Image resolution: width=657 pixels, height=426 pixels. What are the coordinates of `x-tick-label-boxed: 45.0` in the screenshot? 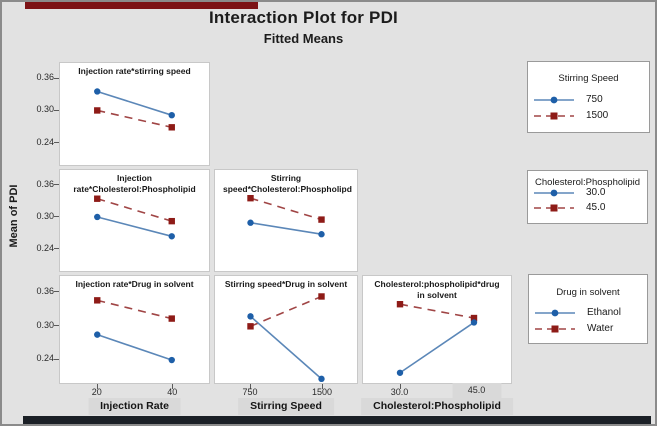 It's located at (476, 390).